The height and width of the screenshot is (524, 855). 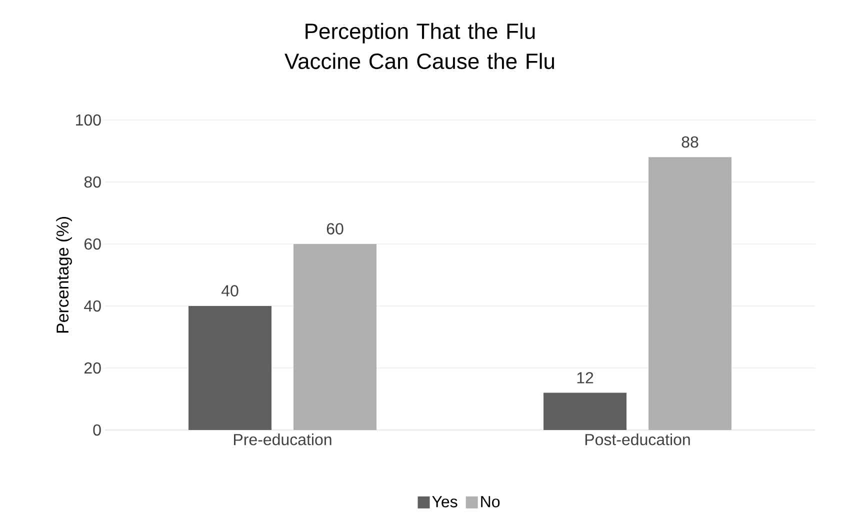 What do you see at coordinates (92, 182) in the screenshot?
I see `y-tick-label: 80` at bounding box center [92, 182].